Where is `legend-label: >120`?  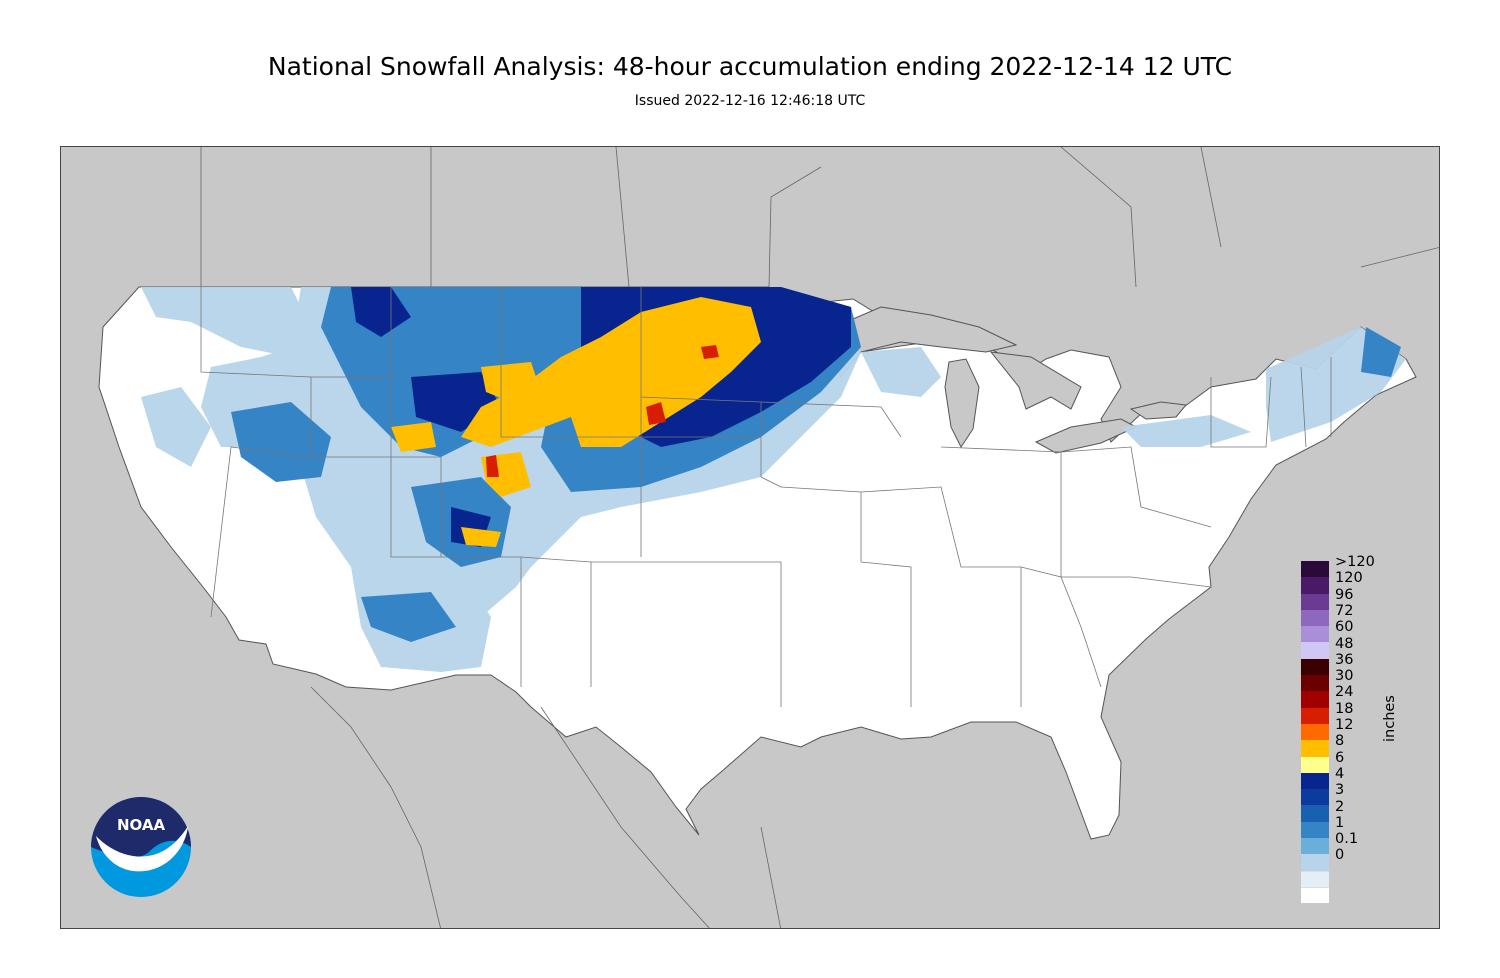
legend-label: >120 is located at coordinates (1355, 562).